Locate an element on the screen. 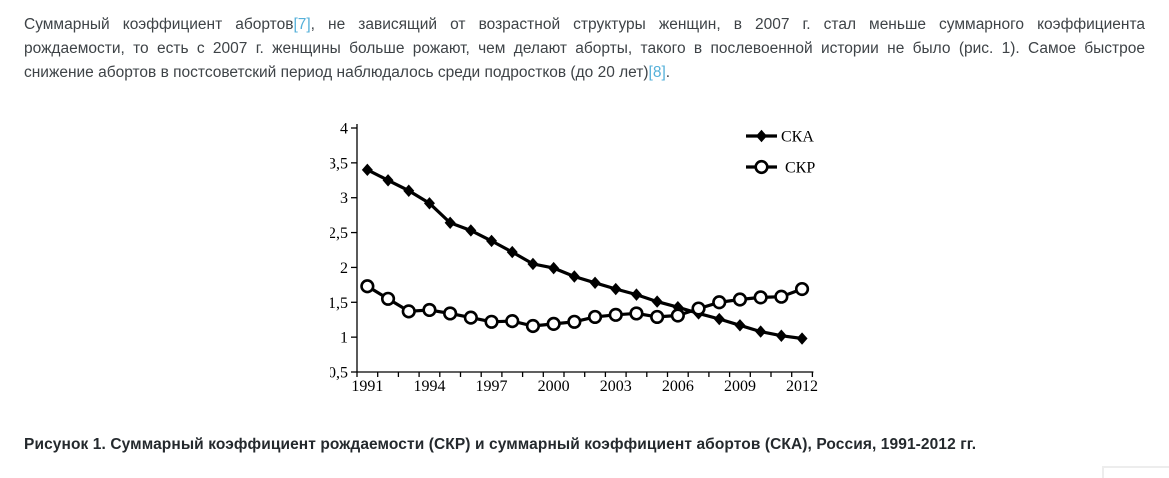  svg-text: 2000 is located at coordinates (554, 386).